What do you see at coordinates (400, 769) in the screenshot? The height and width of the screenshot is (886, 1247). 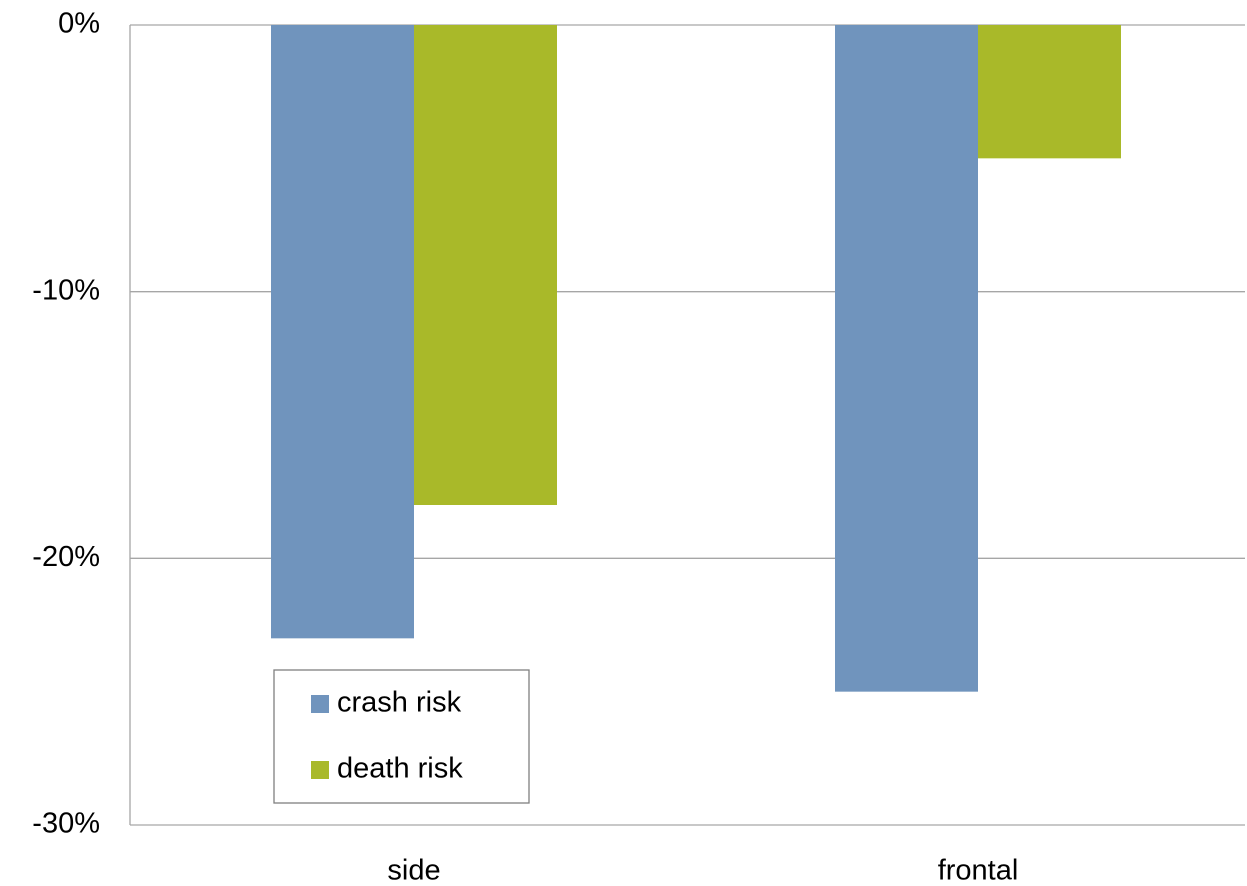 I see `legend-label: death risk` at bounding box center [400, 769].